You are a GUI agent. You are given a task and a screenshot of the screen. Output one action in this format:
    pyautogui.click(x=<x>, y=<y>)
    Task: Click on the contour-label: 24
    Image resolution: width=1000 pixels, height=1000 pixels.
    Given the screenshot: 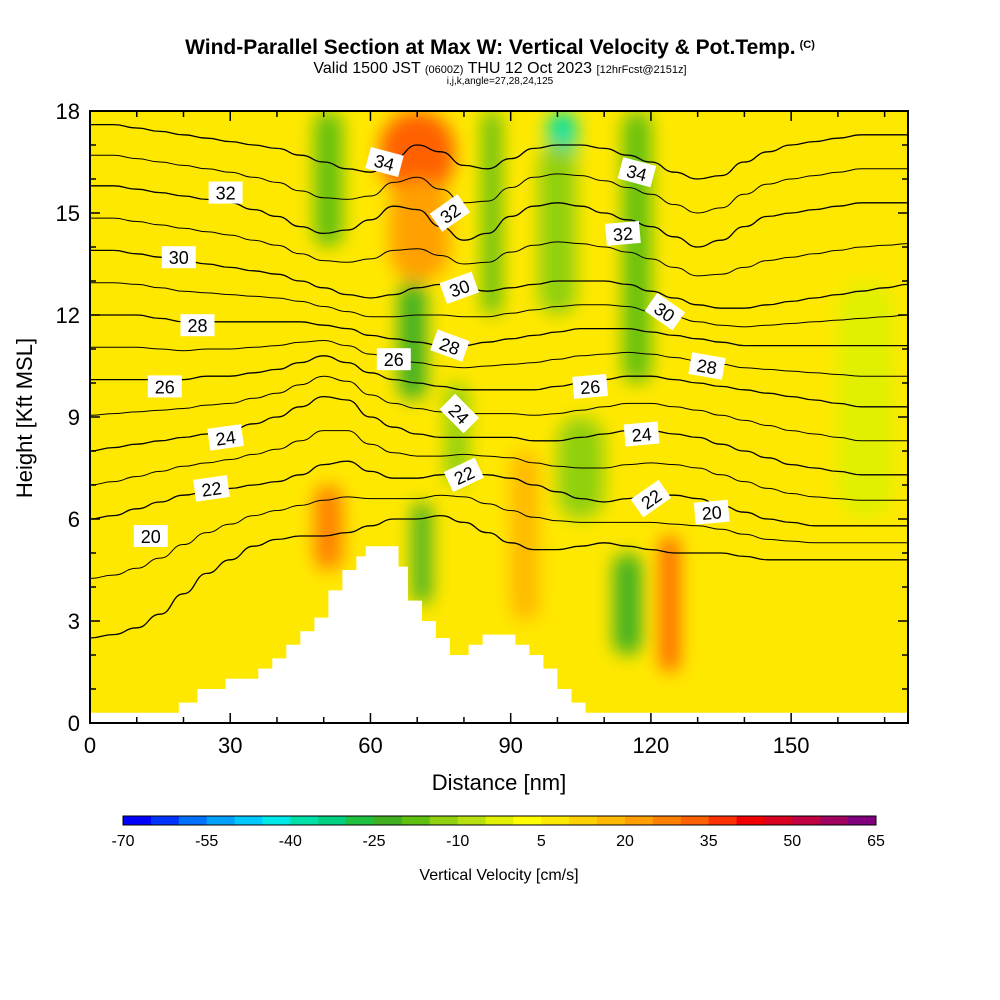 What is the action you would take?
    pyautogui.click(x=641, y=434)
    